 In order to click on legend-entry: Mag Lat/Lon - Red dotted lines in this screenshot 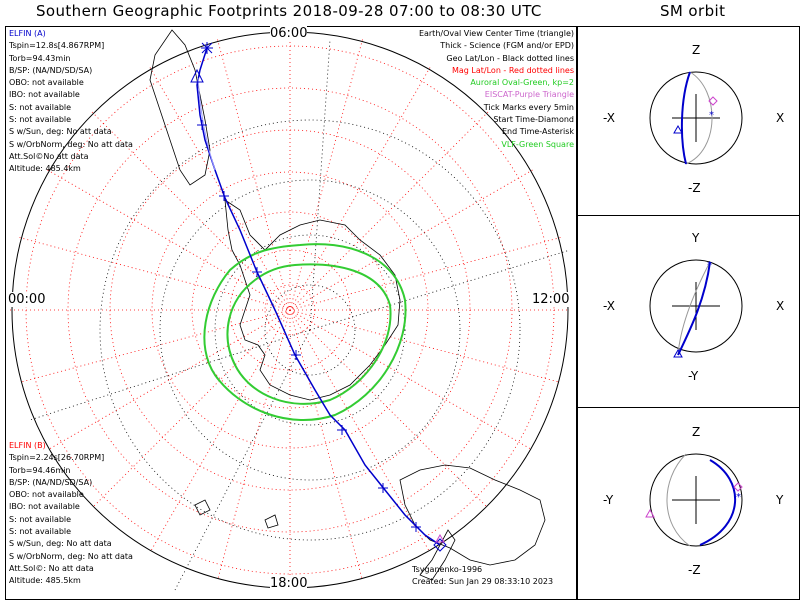, I will do `click(512, 70)`.